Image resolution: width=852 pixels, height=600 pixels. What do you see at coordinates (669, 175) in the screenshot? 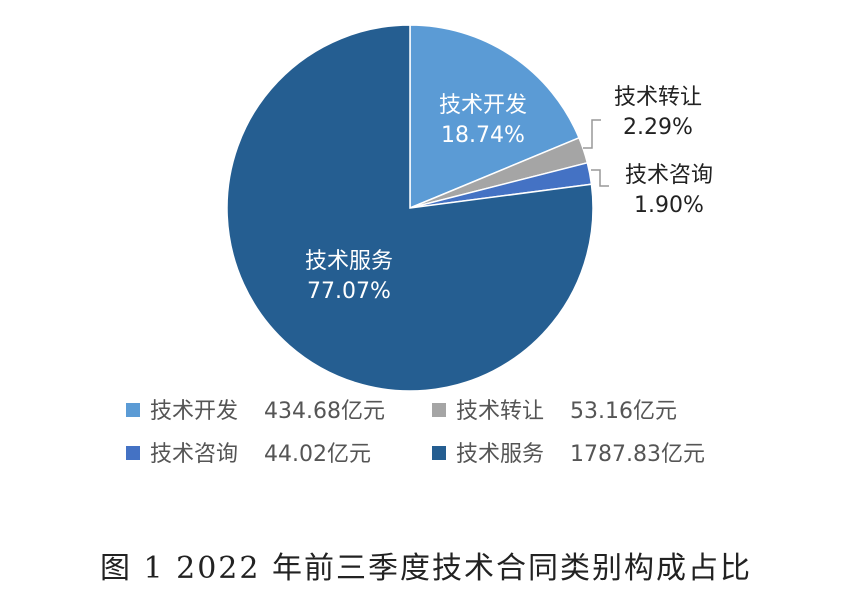
I see `label-tech-consulting-name: 技术咨询` at bounding box center [669, 175].